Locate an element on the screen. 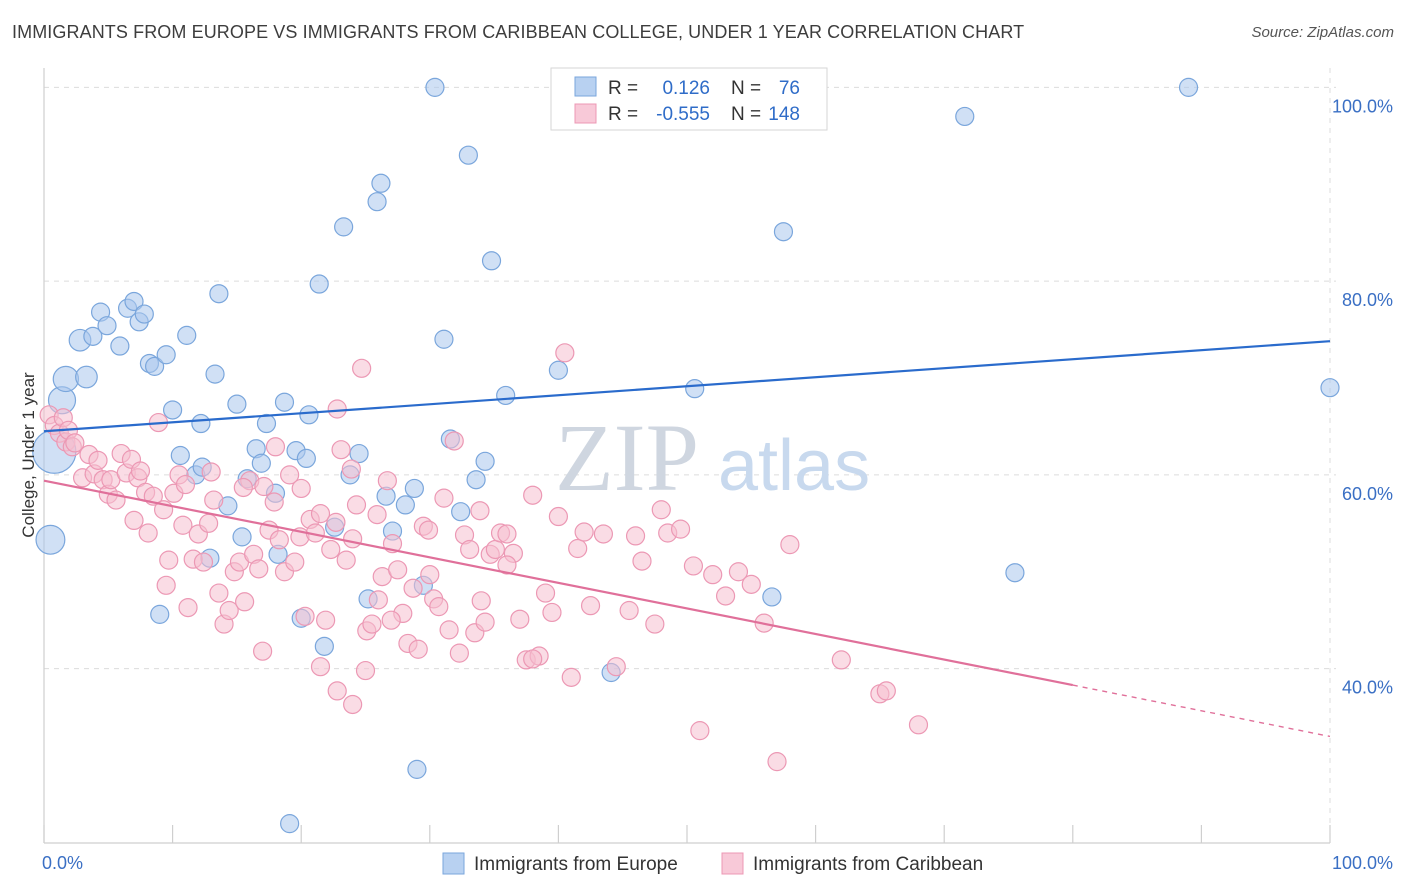 This screenshot has height=892, width=1406. y-tick-label: 60.0% is located at coordinates (1367, 494).